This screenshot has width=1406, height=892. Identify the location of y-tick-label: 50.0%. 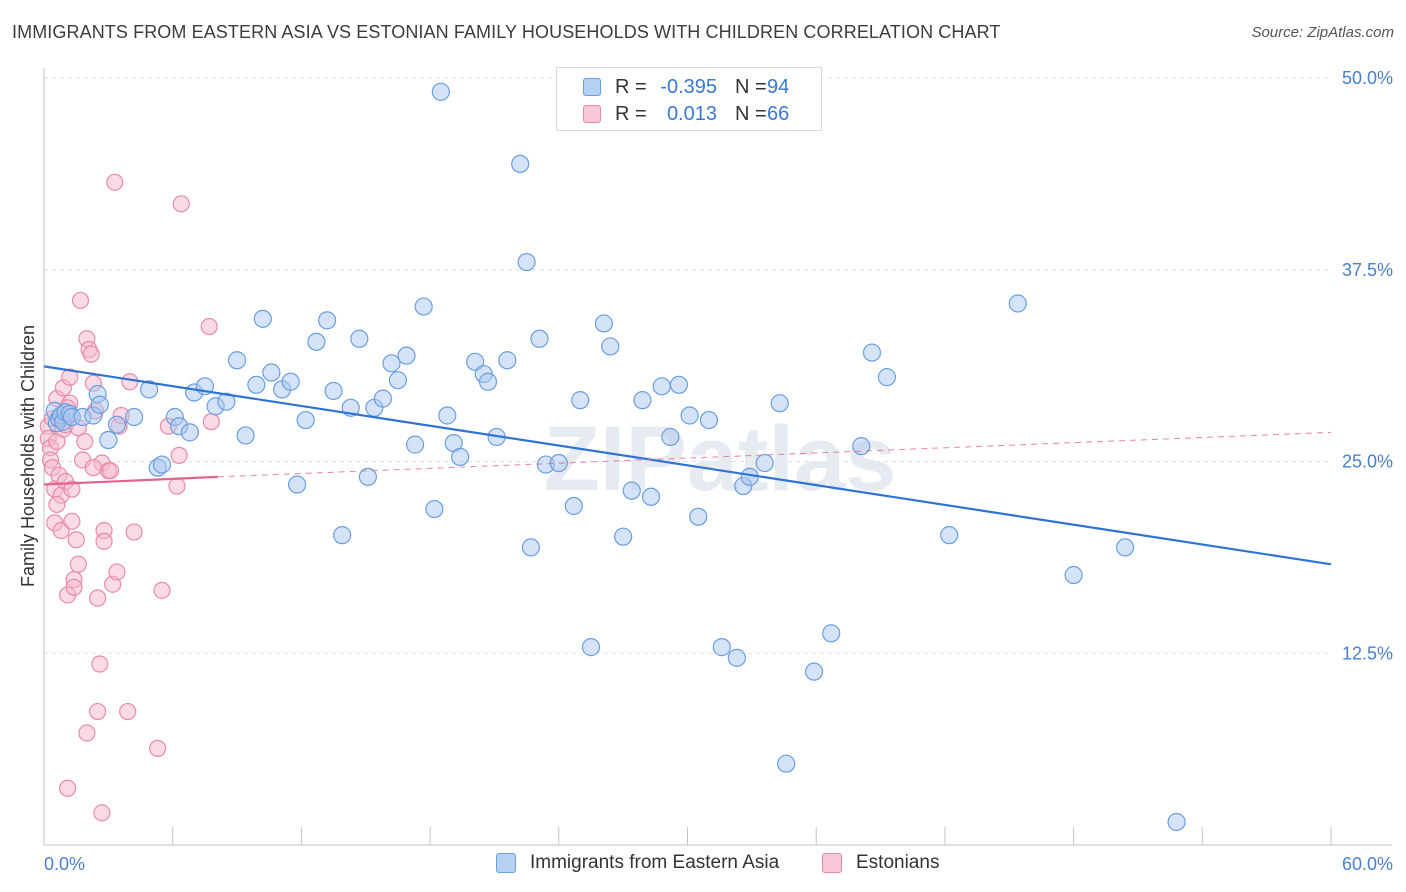
(1367, 78).